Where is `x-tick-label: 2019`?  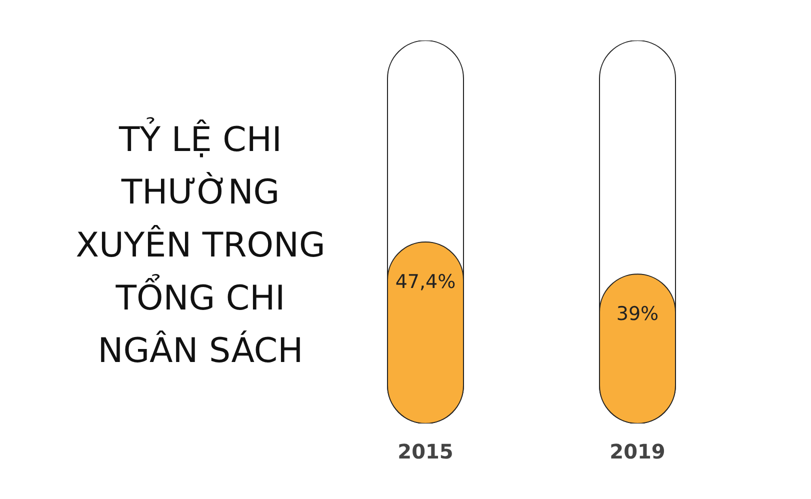
x-tick-label: 2019 is located at coordinates (638, 452).